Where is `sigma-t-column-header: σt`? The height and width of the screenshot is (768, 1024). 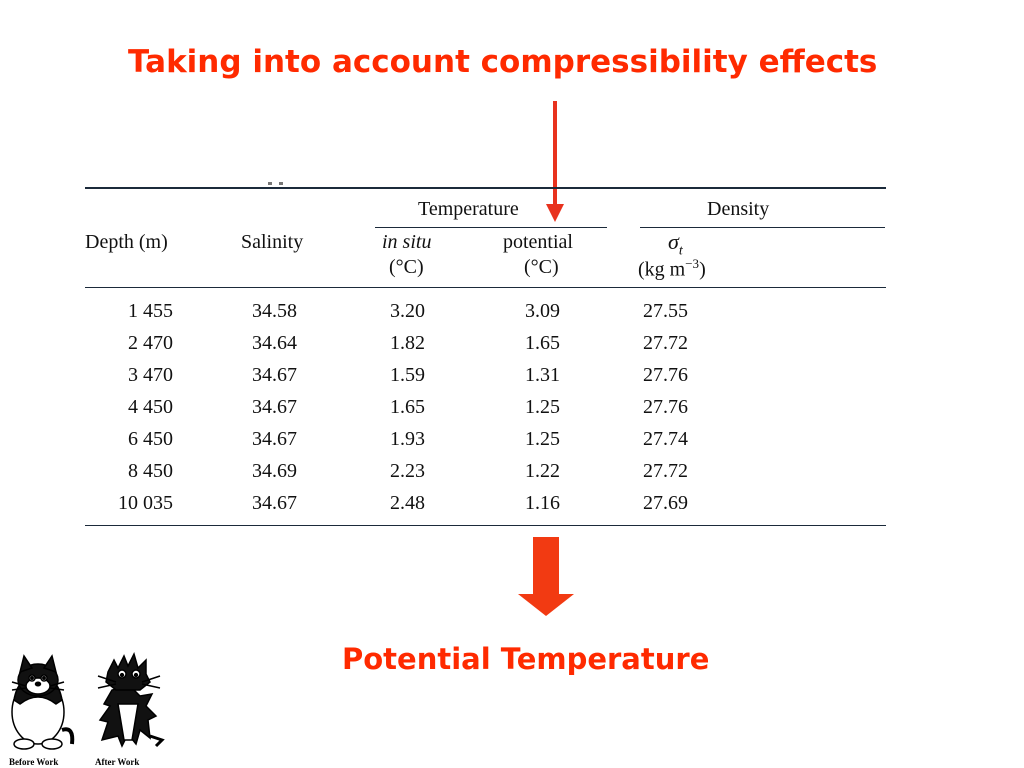 sigma-t-column-header: σt is located at coordinates (675, 244).